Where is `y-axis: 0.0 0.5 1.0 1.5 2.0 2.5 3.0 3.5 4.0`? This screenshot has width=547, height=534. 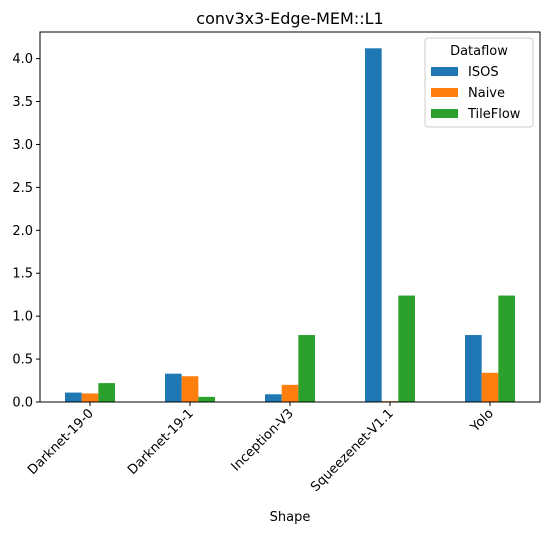
y-axis: 0.0 0.5 1.0 1.5 2.0 2.5 3.0 3.5 4.0 is located at coordinates (26, 231).